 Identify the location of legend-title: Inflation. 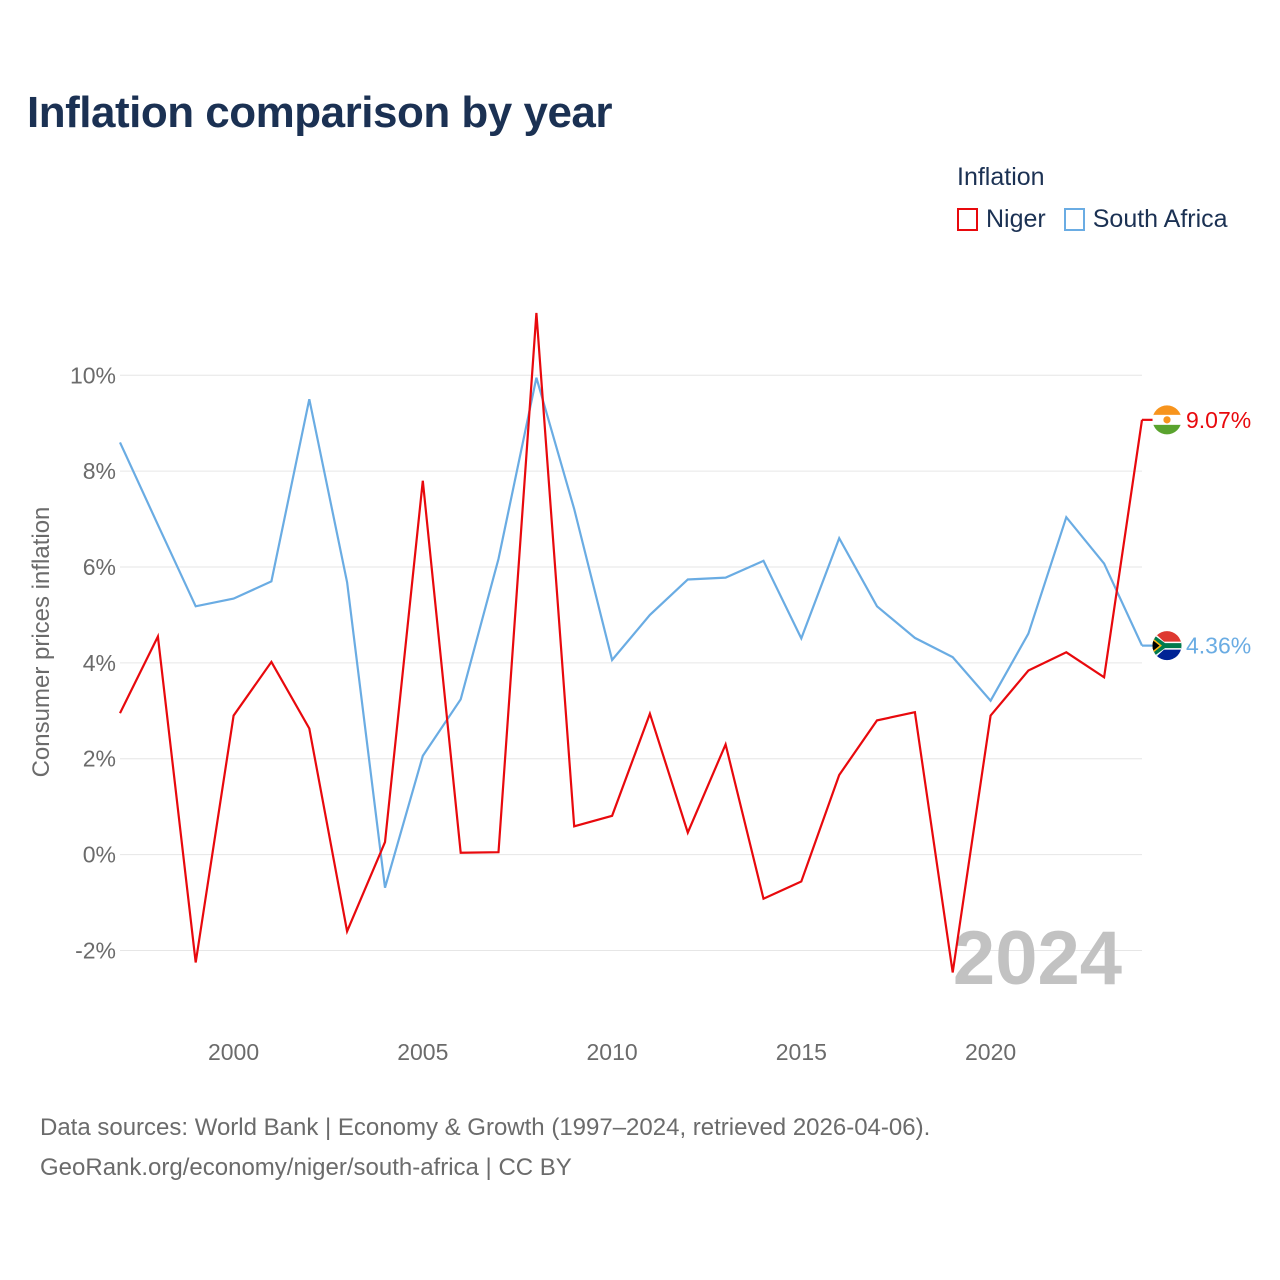
(1001, 177).